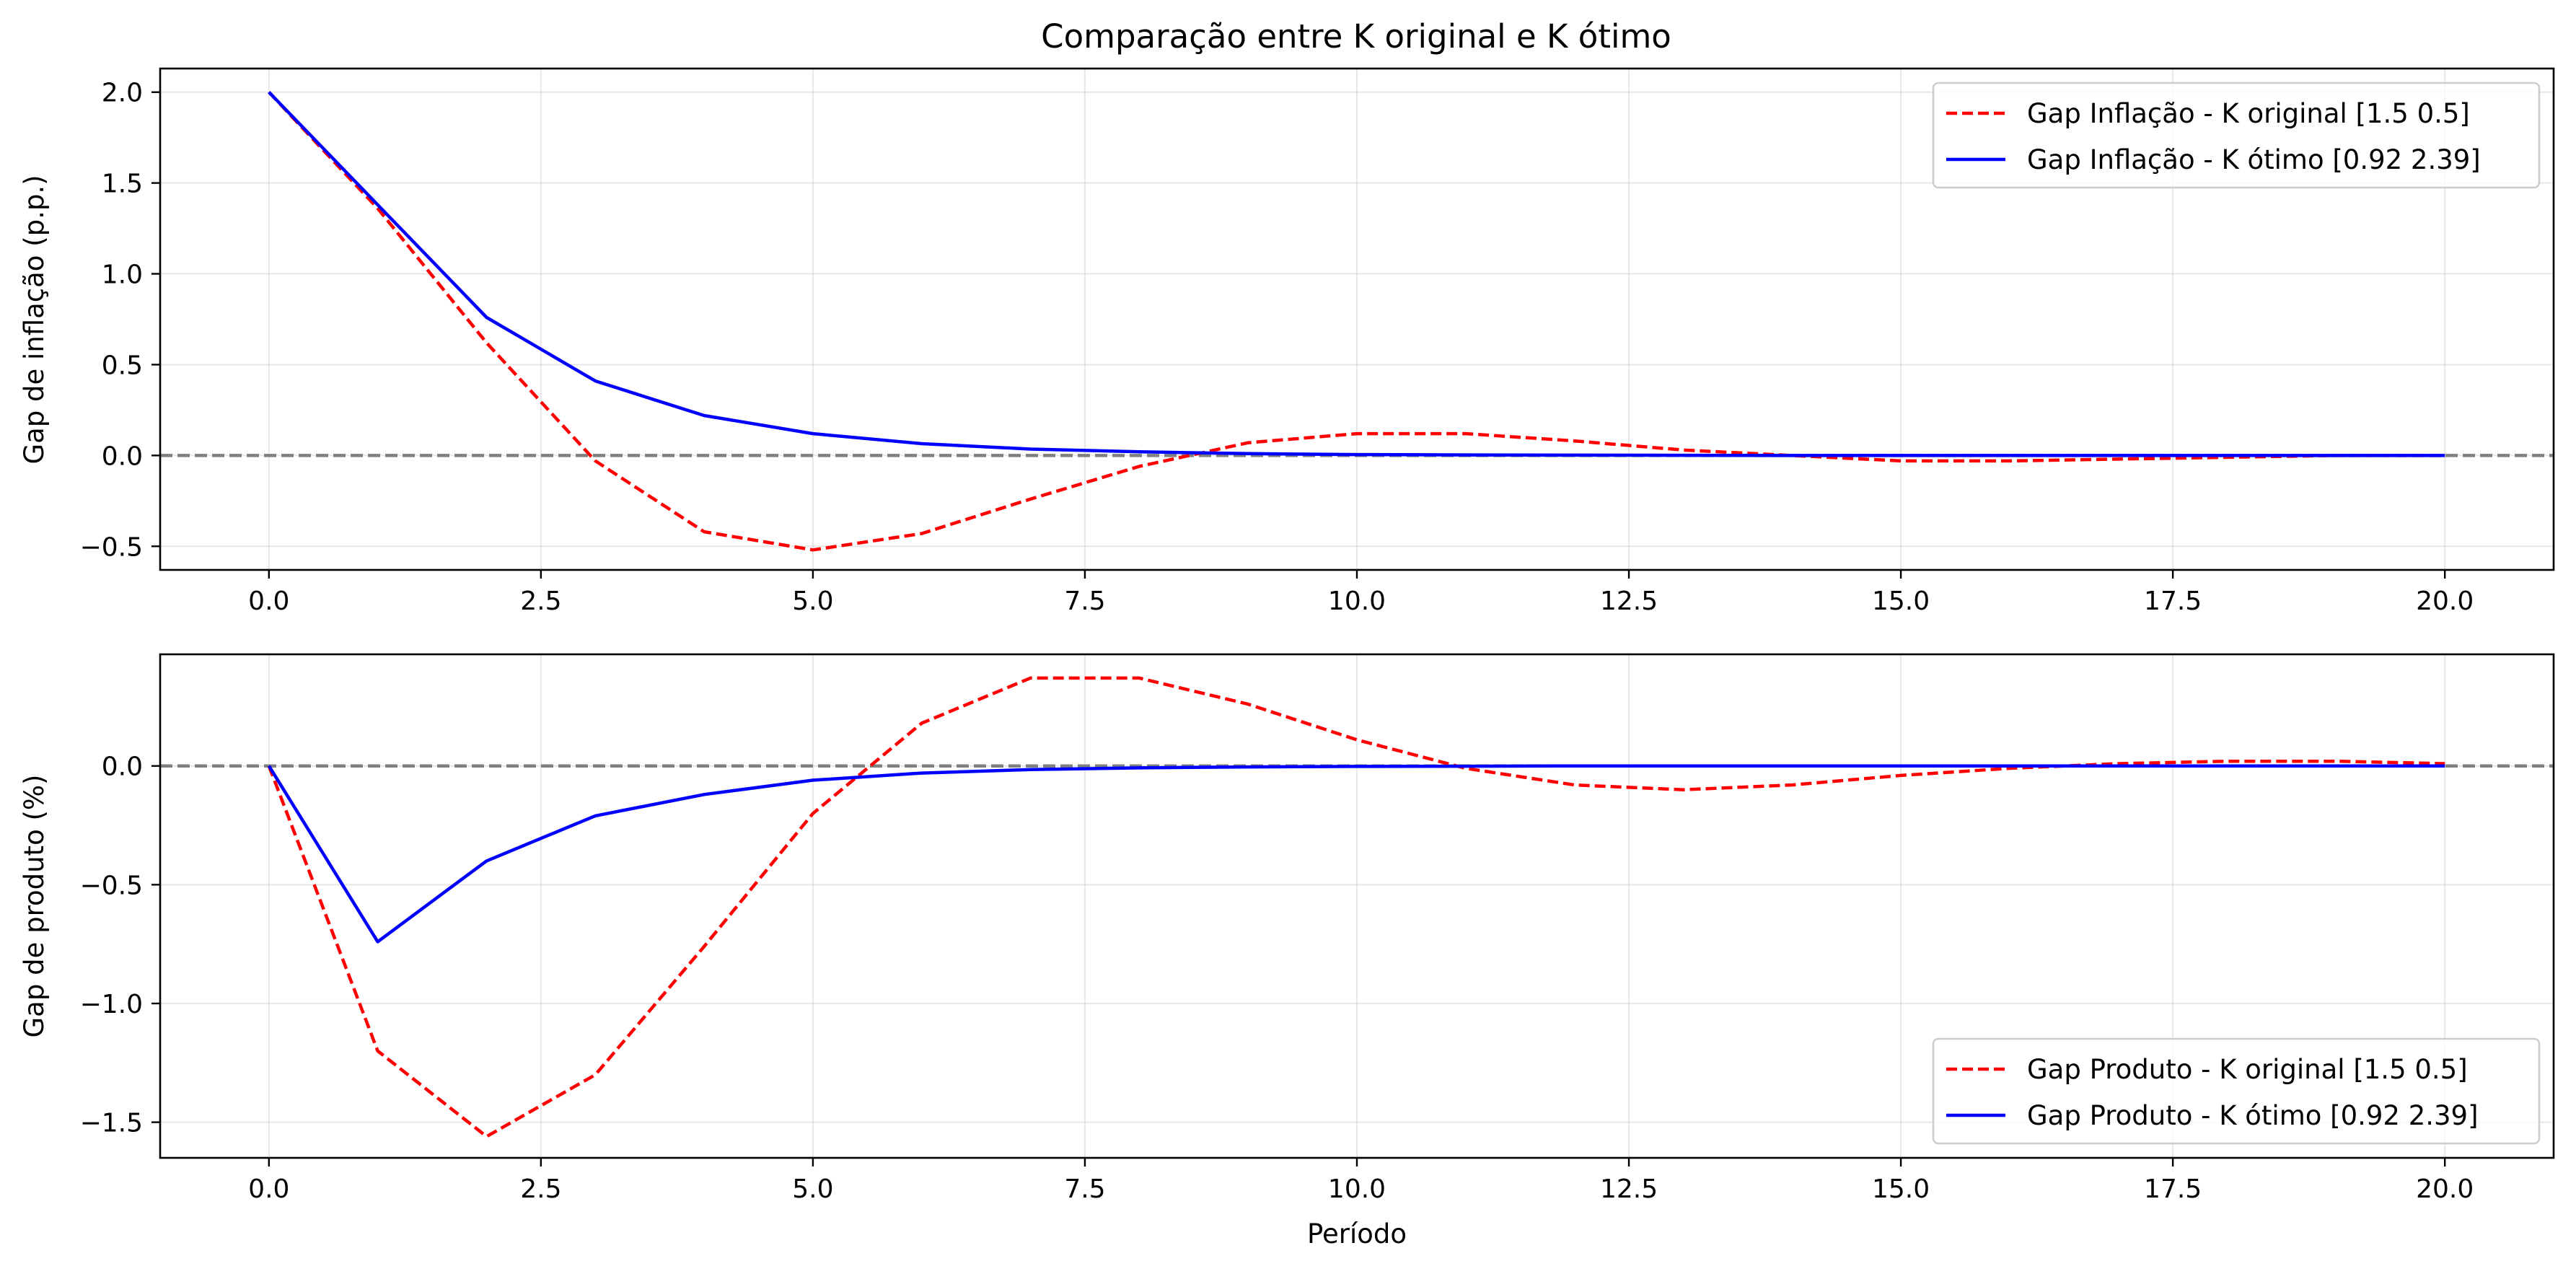 The height and width of the screenshot is (1274, 2576). I want to click on output-series-k-otimo-line, so click(1356, 854).